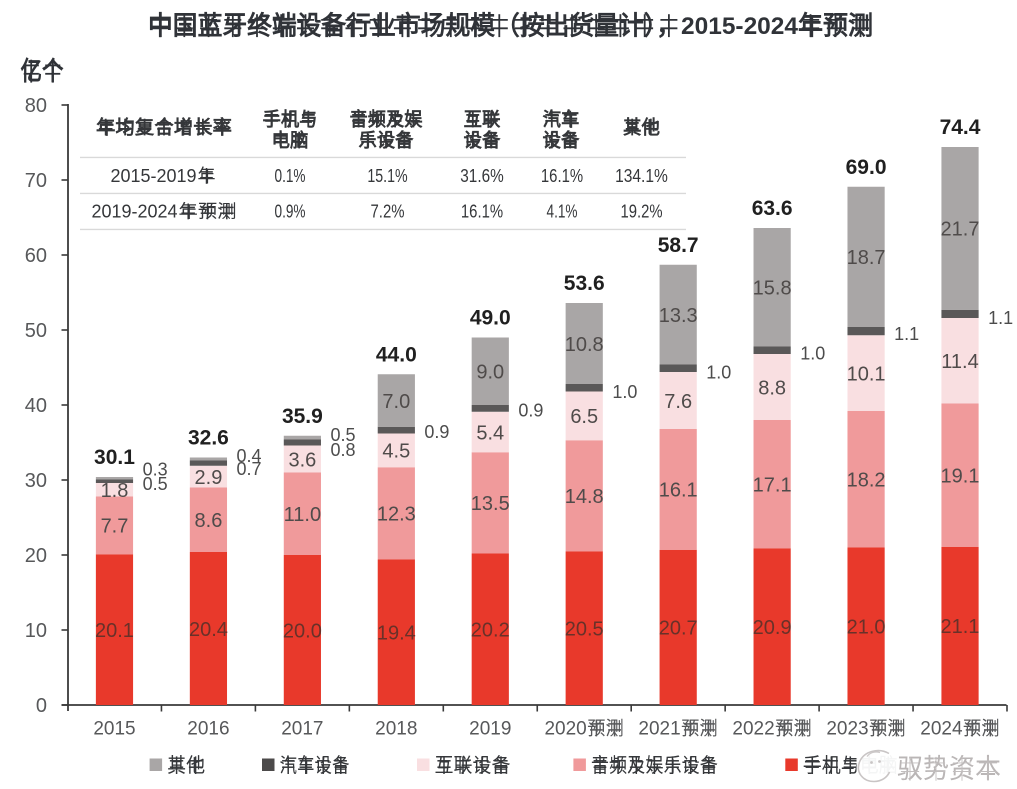  What do you see at coordinates (396, 402) in the screenshot?
I see `svg-text: 7.0` at bounding box center [396, 402].